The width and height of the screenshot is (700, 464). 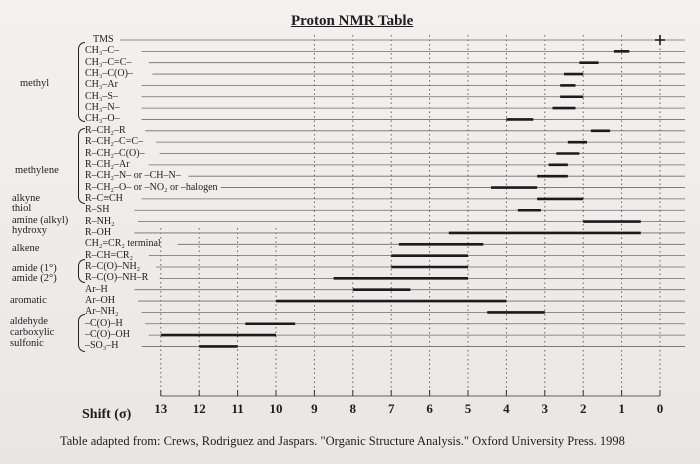 What do you see at coordinates (32, 333) in the screenshot?
I see `category-carboxylic: carboxylic` at bounding box center [32, 333].